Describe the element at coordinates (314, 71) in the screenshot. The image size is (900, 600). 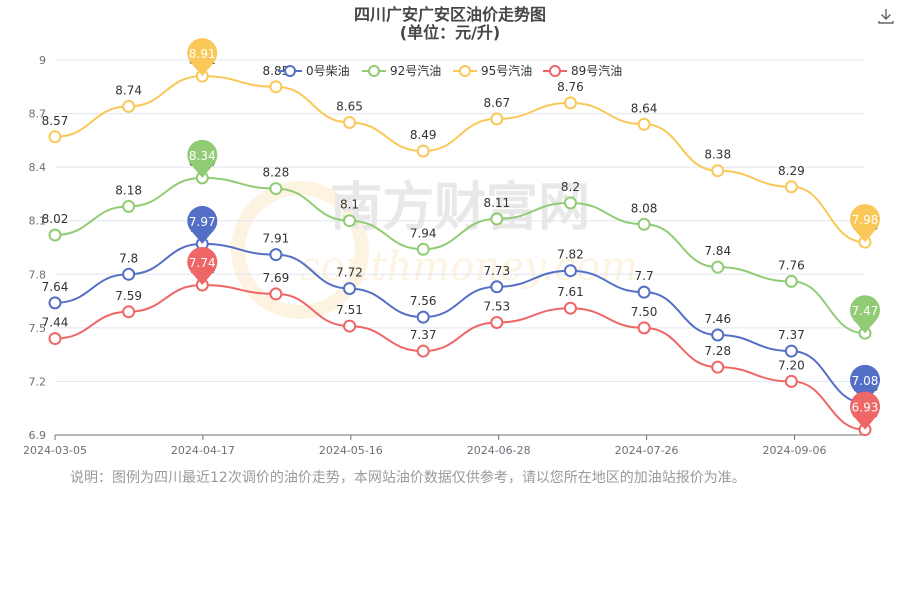
I see `legend-item-0: 0号柴油` at that location.